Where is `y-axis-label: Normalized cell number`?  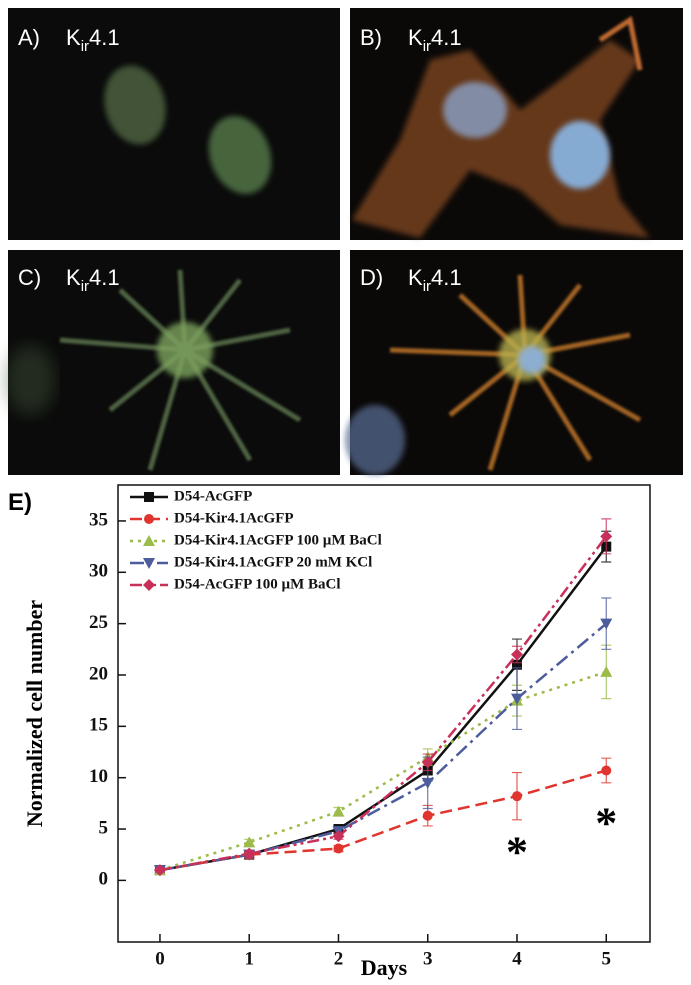
y-axis-label: Normalized cell number is located at coordinates (34, 714).